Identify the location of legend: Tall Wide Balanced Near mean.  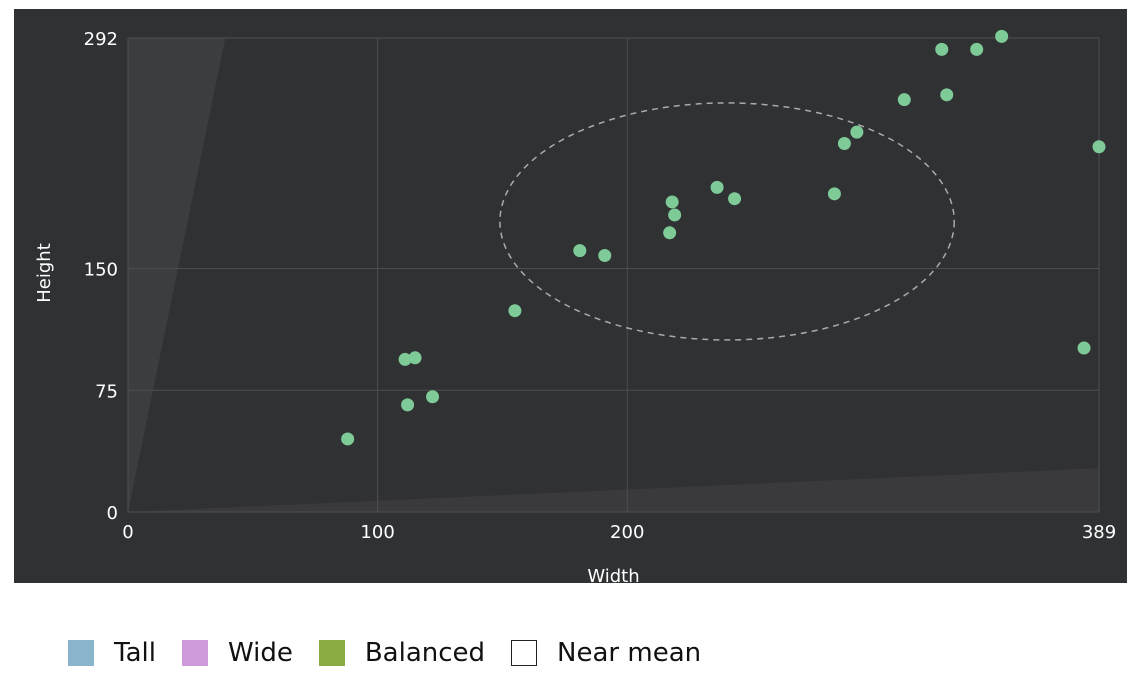
(397, 653).